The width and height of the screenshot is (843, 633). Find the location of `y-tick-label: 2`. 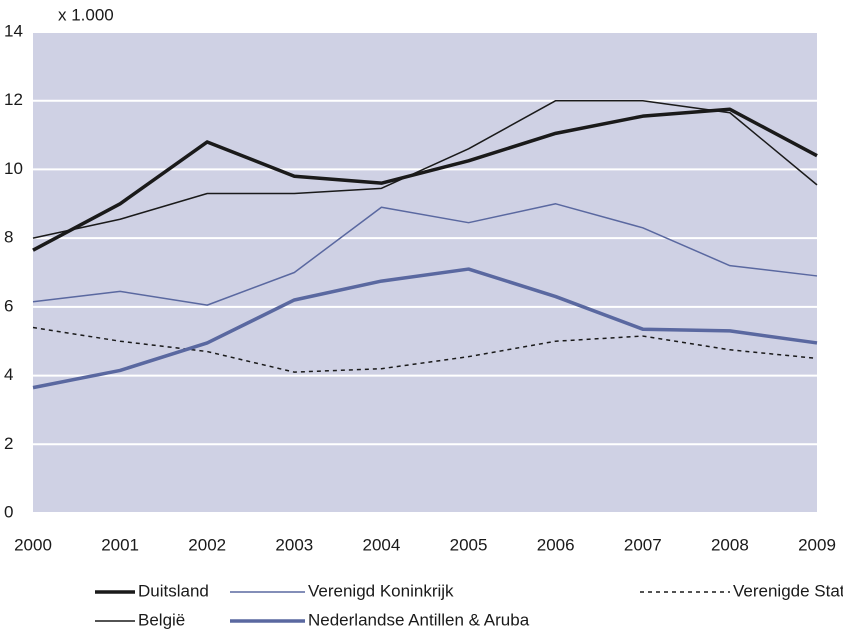

y-tick-label: 2 is located at coordinates (8, 443).